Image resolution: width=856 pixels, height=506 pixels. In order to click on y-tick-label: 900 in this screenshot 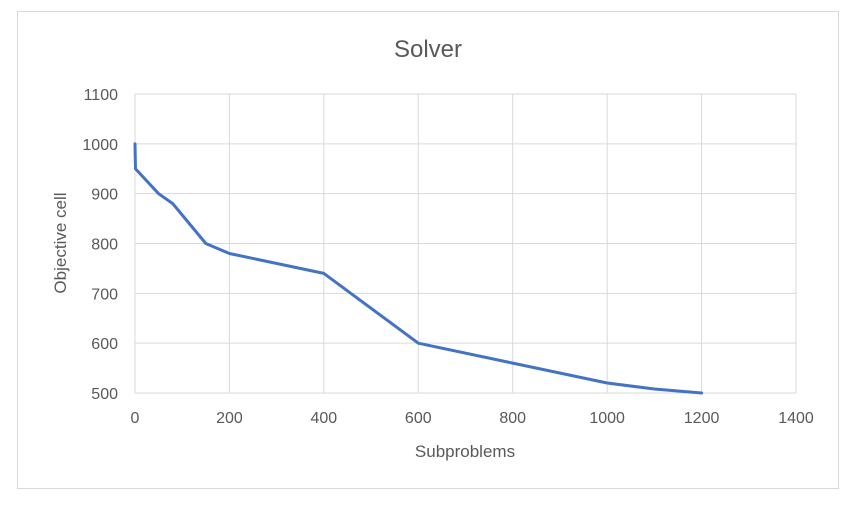, I will do `click(104, 195)`.